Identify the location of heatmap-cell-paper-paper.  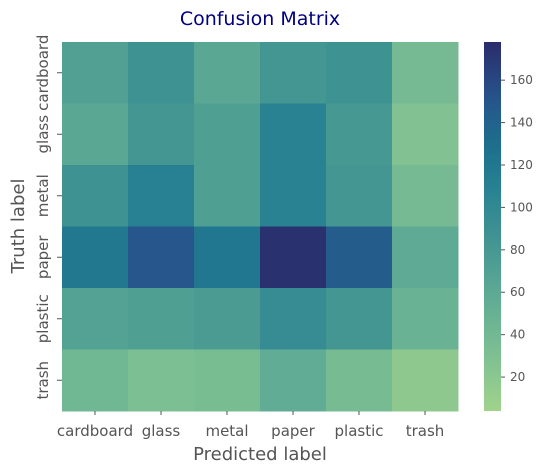
(293, 257).